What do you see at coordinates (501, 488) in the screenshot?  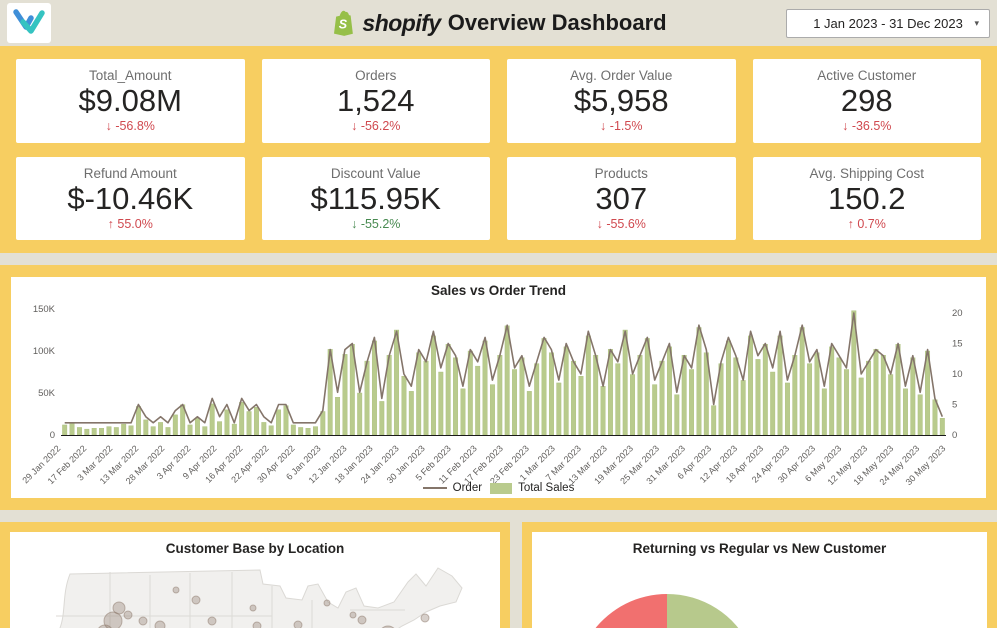 I see `total-sales-swatch` at bounding box center [501, 488].